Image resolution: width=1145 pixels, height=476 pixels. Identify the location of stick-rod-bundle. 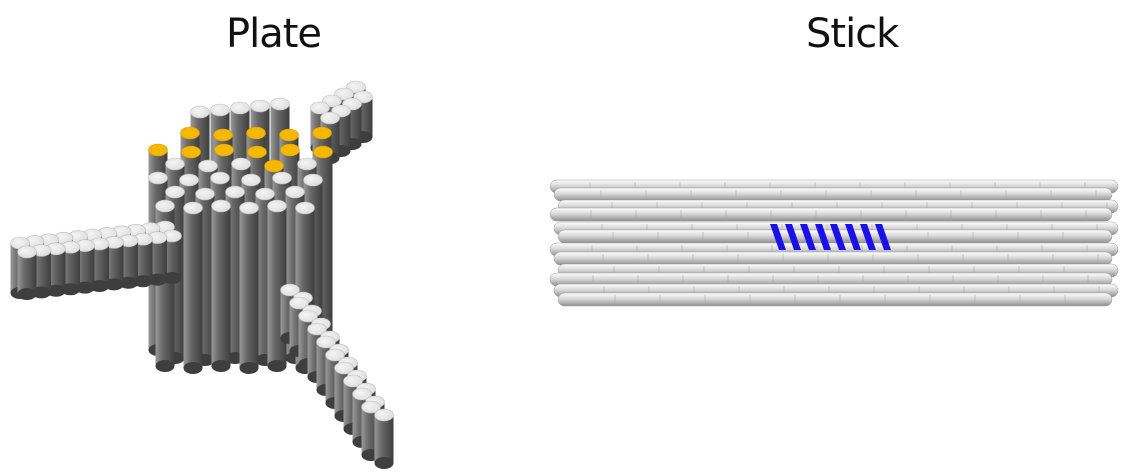
(834, 243).